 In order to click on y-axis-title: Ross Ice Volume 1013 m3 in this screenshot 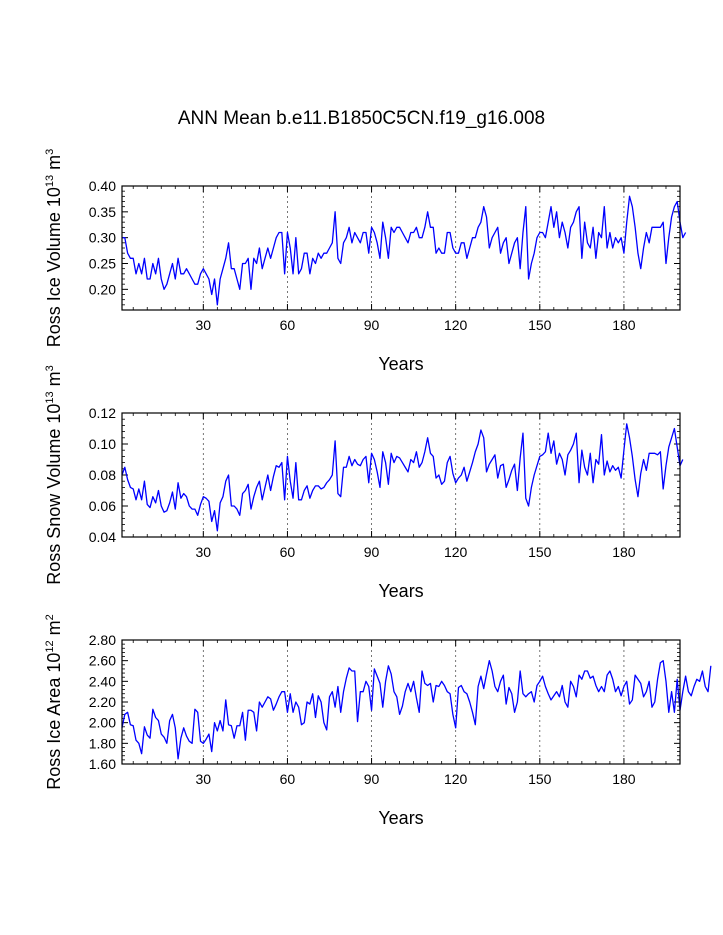, I will do `click(54, 248)`.